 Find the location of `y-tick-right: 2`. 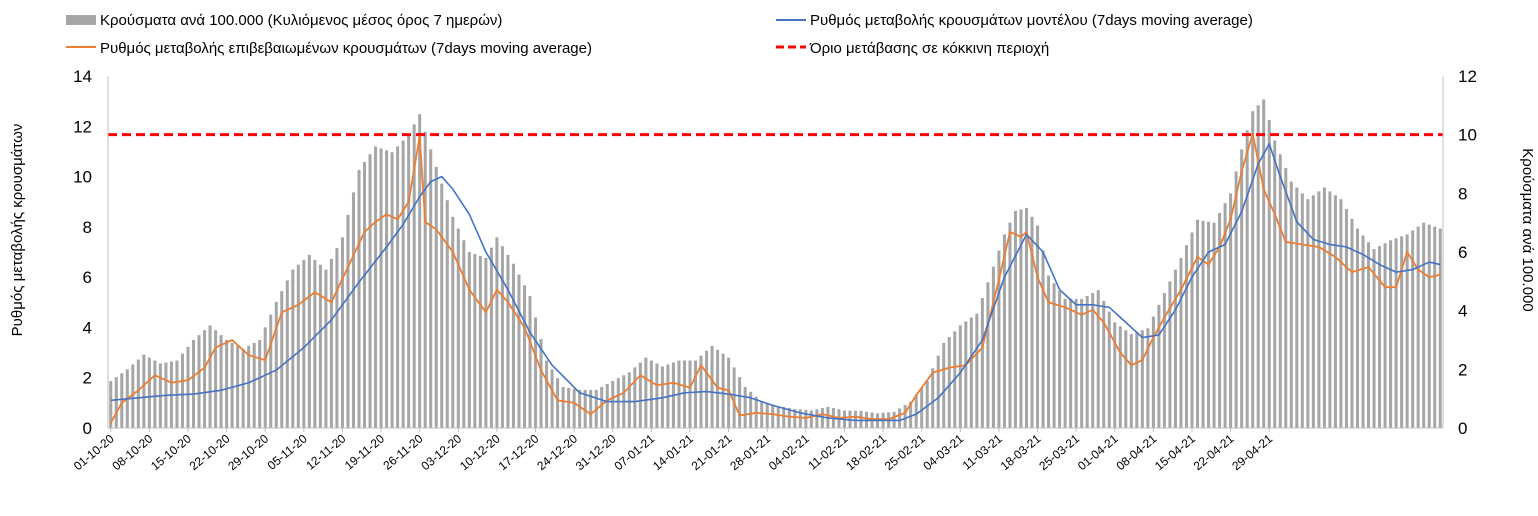

y-tick-right: 2 is located at coordinates (1462, 369).